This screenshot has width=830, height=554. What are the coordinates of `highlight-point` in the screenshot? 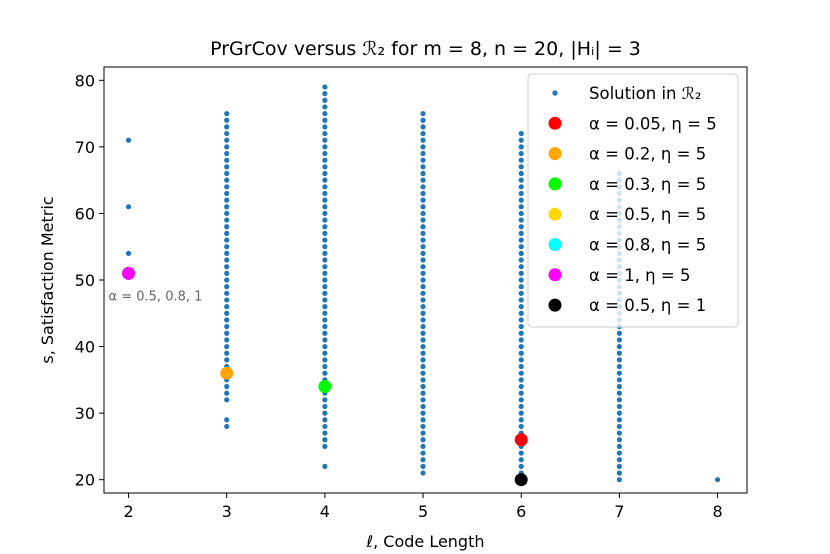 It's located at (521, 480).